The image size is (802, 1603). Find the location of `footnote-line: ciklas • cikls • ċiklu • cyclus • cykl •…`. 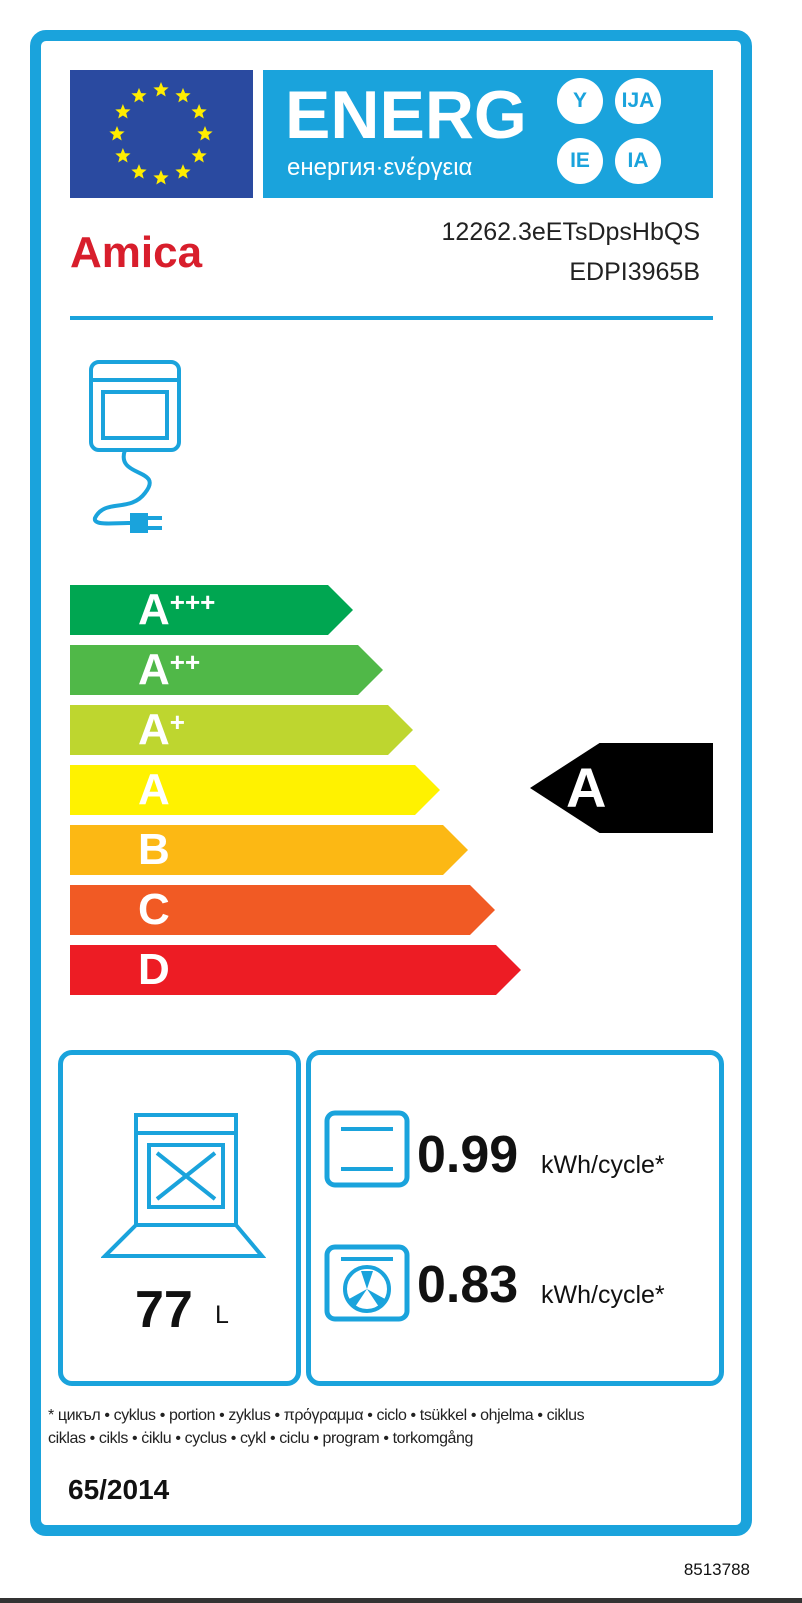

footnote-line: ciklas • cikls • ċiklu • cyclus • cykl •… is located at coordinates (261, 1438).